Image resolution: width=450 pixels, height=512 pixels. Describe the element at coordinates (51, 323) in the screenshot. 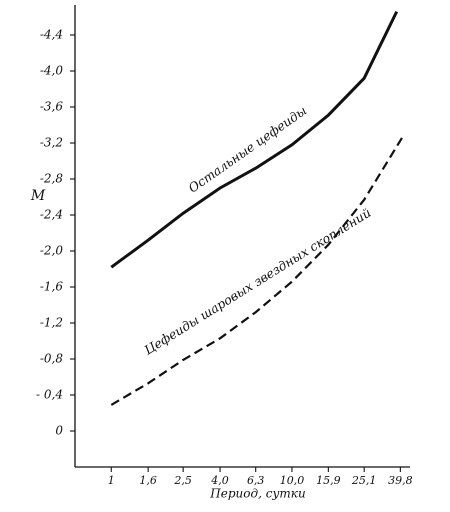

I see `y-tick-label: -1,2` at that location.